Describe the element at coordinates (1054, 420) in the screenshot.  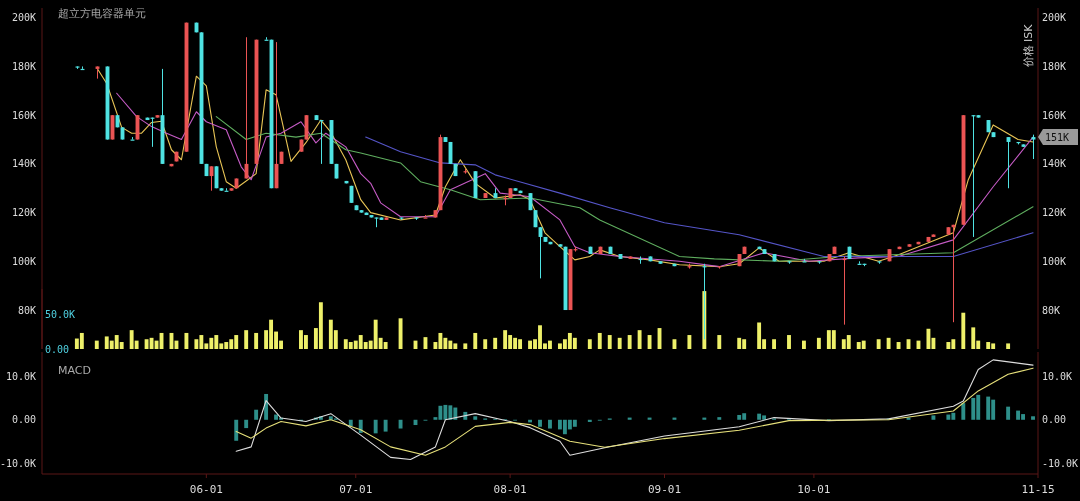
I see `y2-tick-label: 0.00` at that location.